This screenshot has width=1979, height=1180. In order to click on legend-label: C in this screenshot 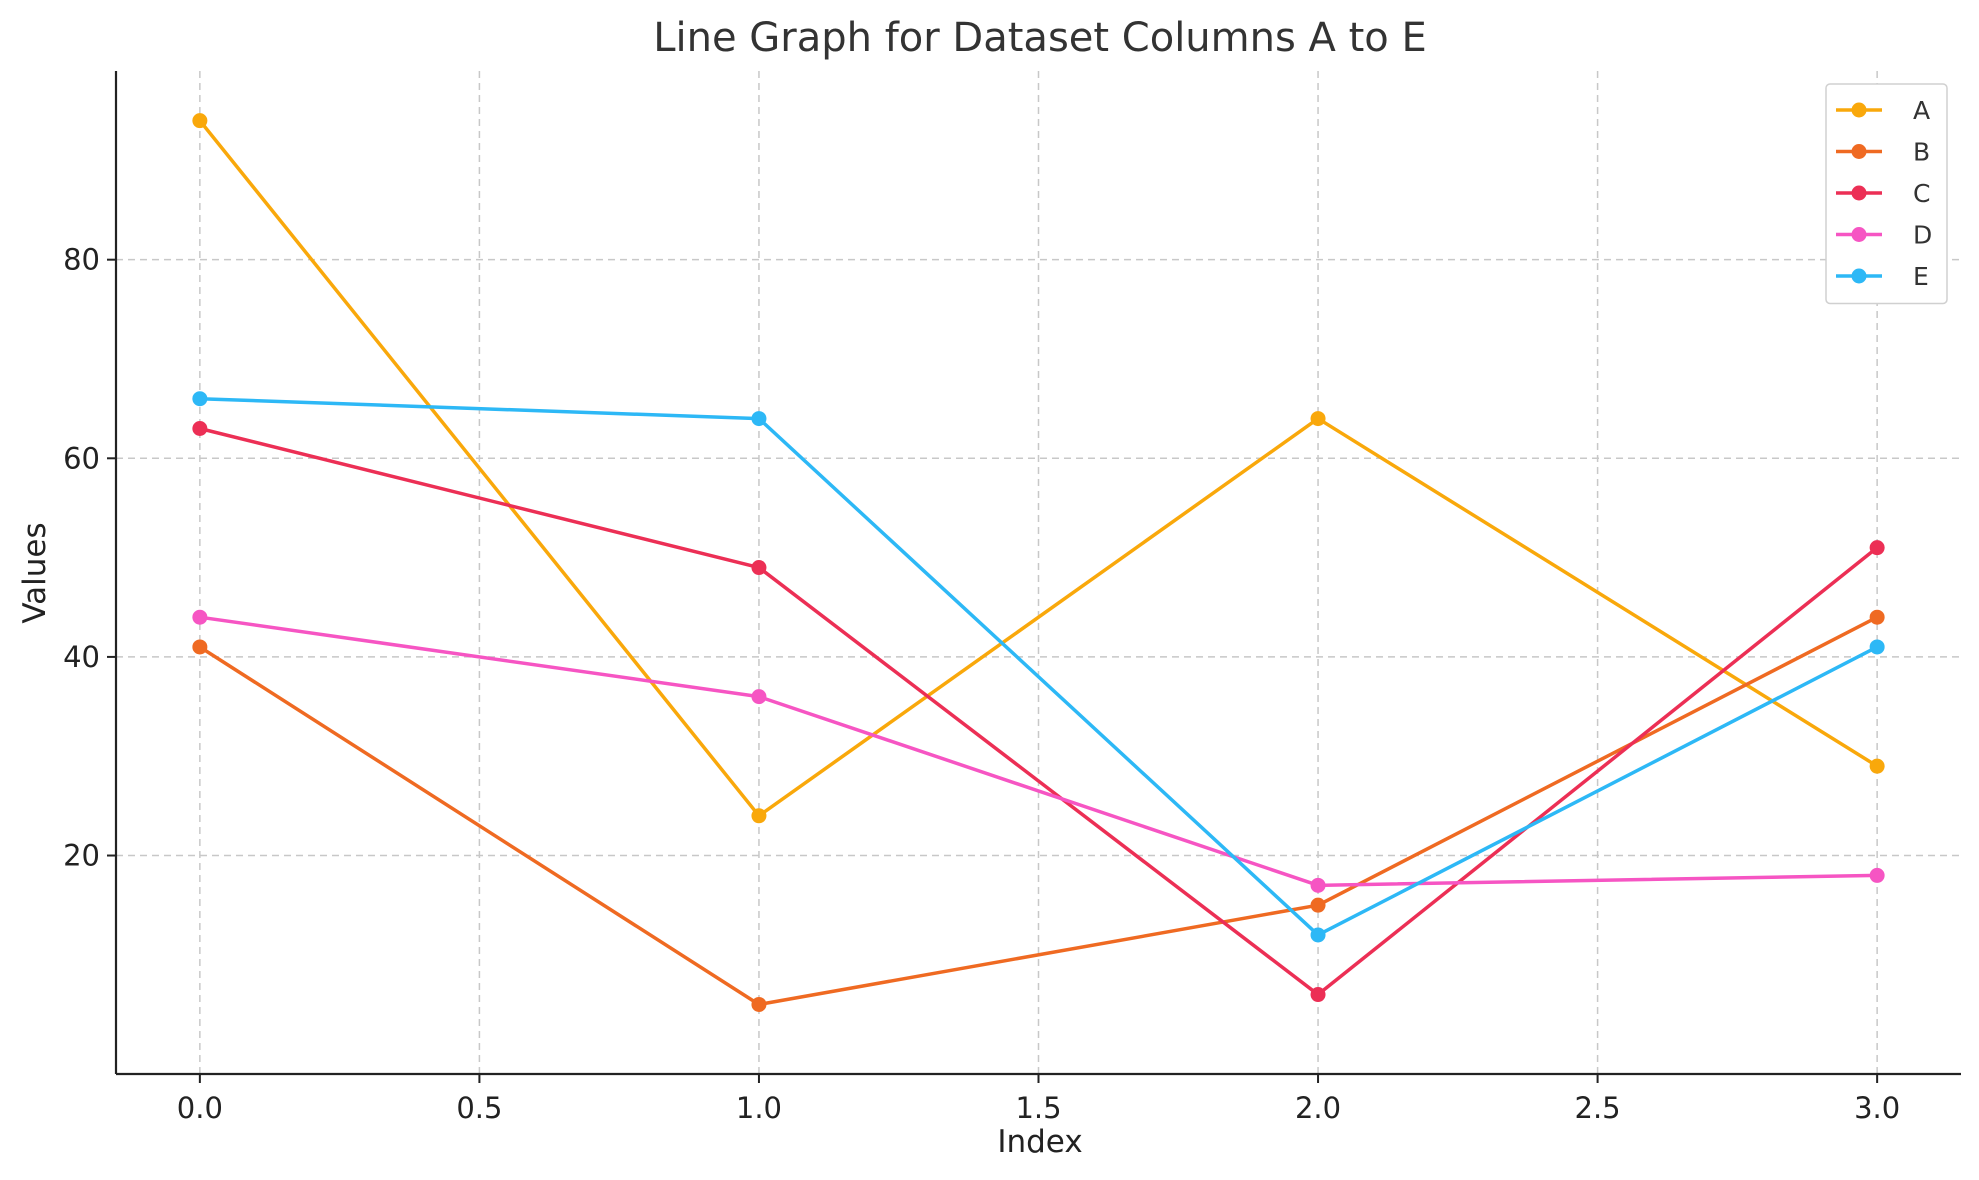, I will do `click(1921, 193)`.